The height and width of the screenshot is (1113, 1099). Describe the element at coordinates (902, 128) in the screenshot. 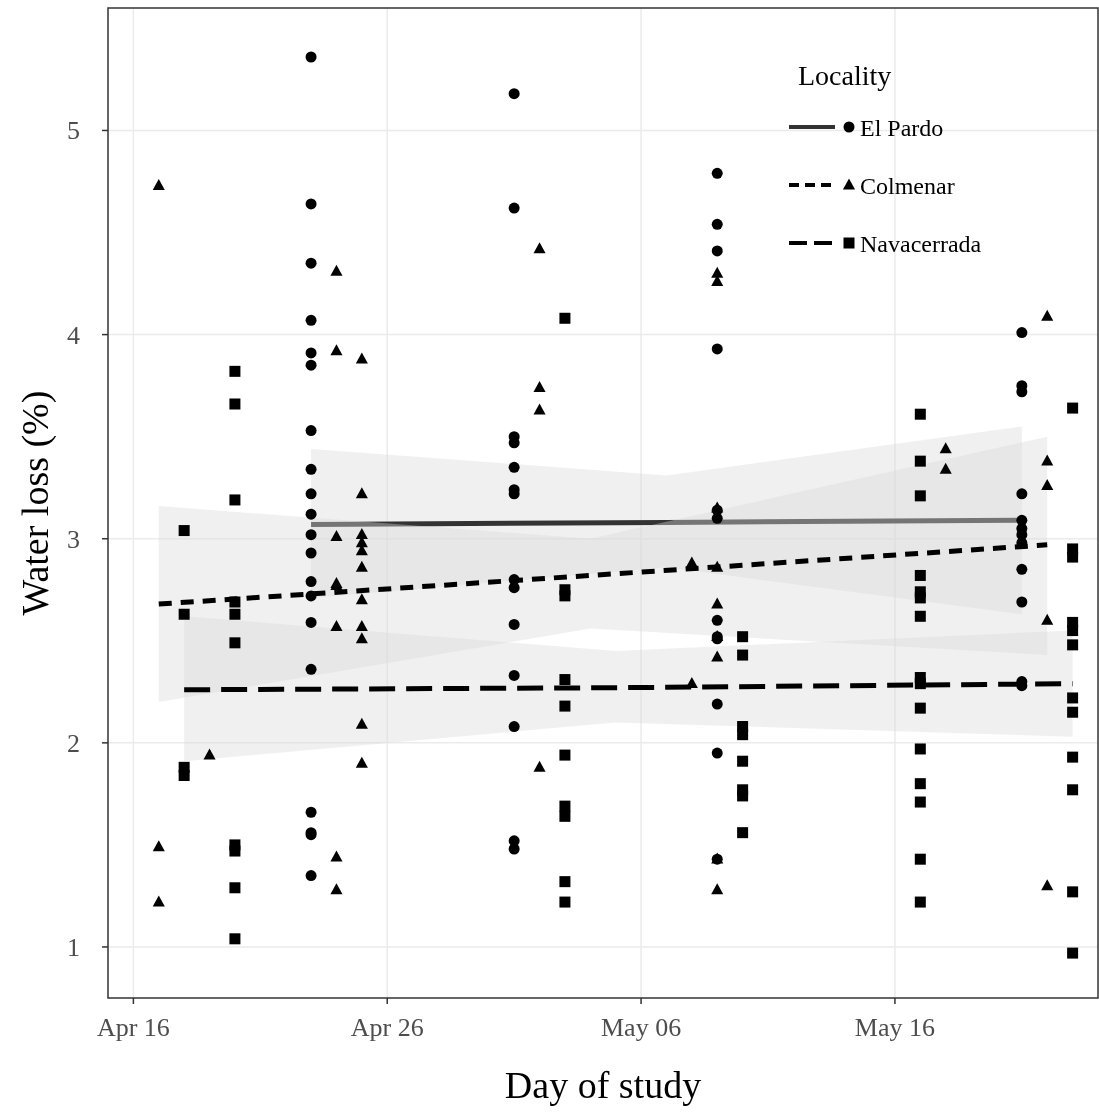

I see `legend-label: El Pardo` at that location.